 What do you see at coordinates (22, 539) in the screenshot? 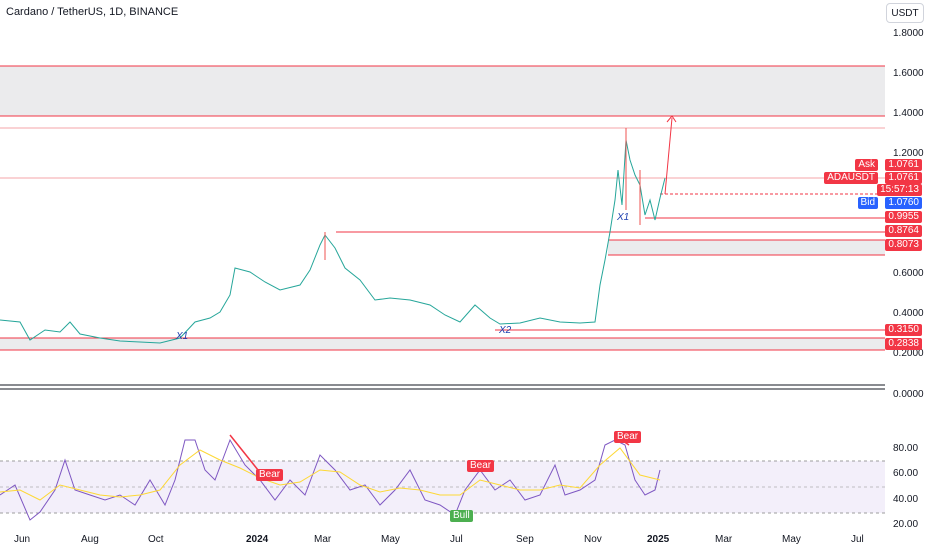
I see `time-label: Jun` at bounding box center [22, 539].